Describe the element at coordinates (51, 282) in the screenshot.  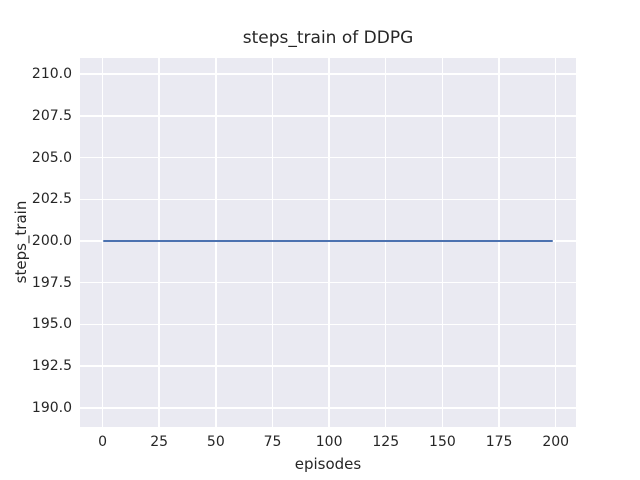
I see `y-tick-label: 197.5` at that location.